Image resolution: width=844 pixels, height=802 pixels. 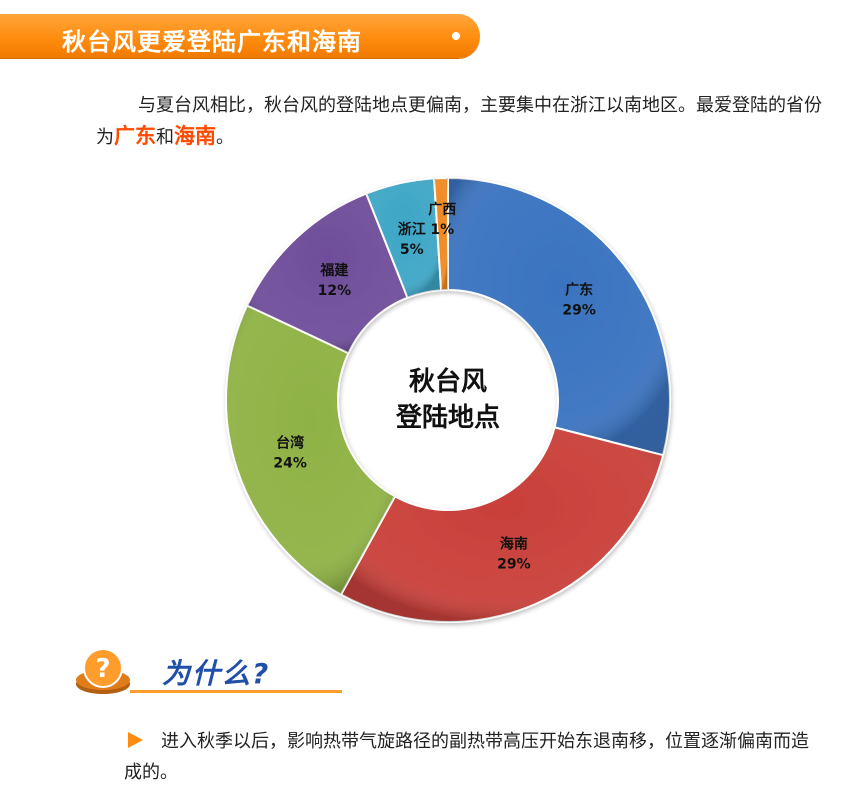 What do you see at coordinates (466, 757) in the screenshot?
I see `why-text: 进入秋季以后，影响热带气旋路径的副热带高压开始东退南移，位置逐渐偏南而造成的。` at bounding box center [466, 757].